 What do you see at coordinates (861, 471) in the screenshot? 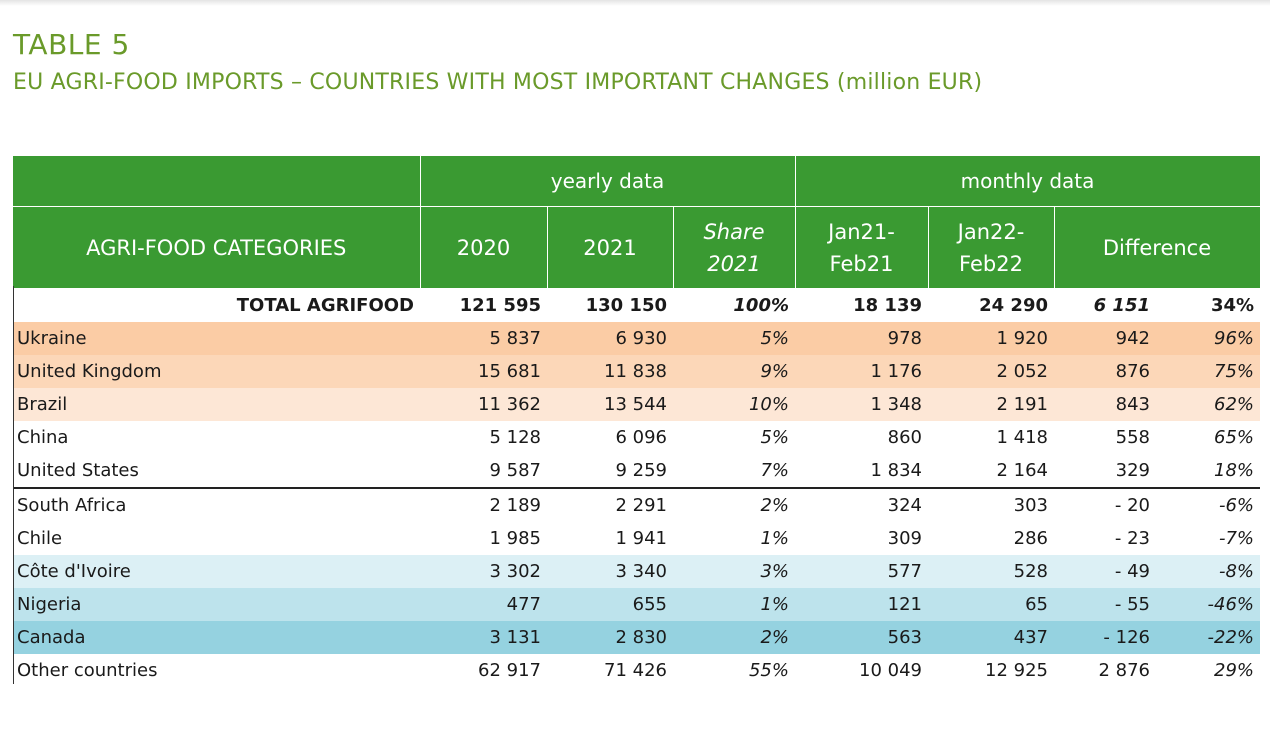
I see `cell-jan21-feb21: 1 834` at bounding box center [861, 471].